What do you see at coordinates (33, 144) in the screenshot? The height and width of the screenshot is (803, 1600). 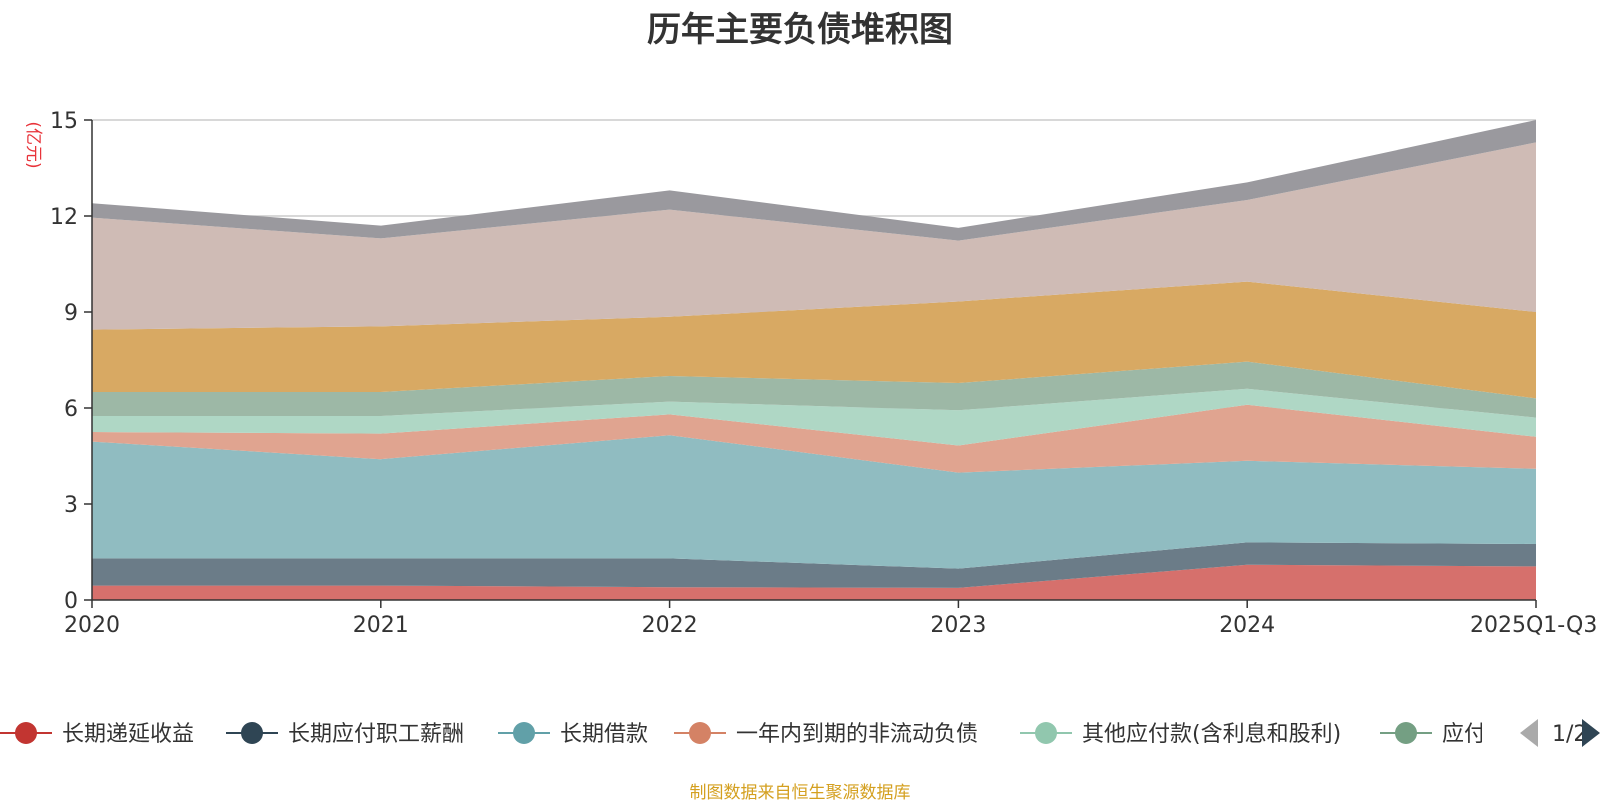 I see `y-axis-label: (亿元)` at bounding box center [33, 144].